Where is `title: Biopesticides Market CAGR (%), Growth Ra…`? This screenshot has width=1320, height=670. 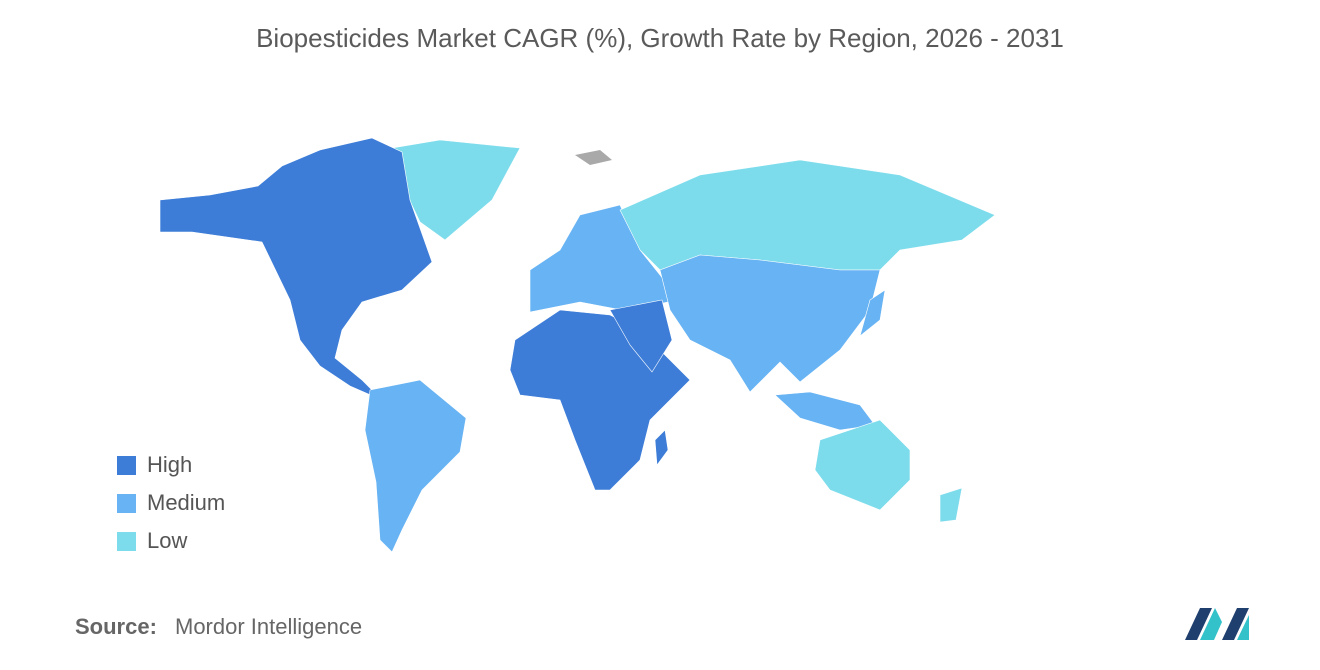
title: Biopesticides Market CAGR (%), Growth Ra… is located at coordinates (660, 38).